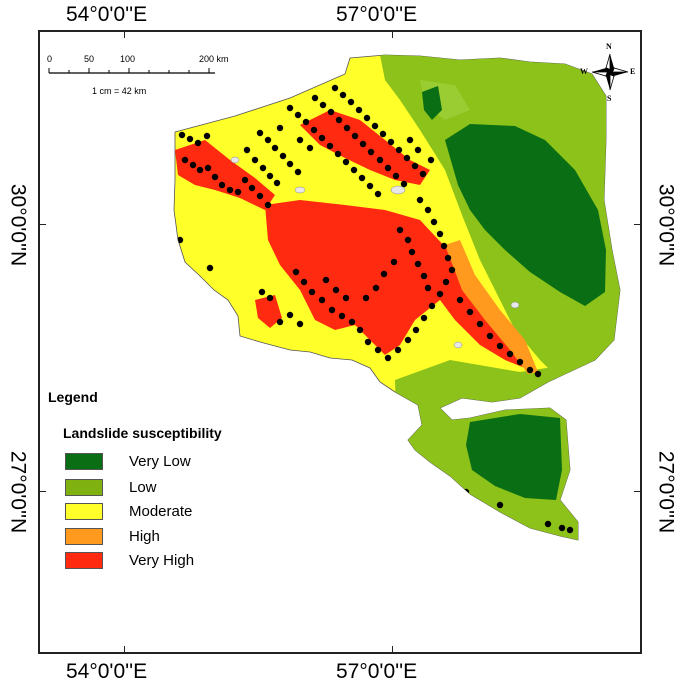  What do you see at coordinates (107, 14) in the screenshot?
I see `coord-top-left: 54°0'0''E` at bounding box center [107, 14].